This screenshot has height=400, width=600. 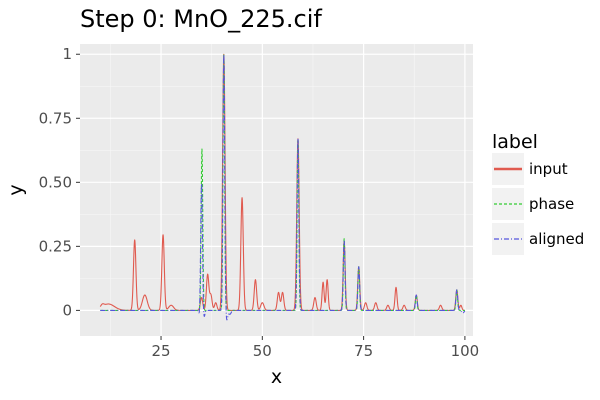 I want to click on x-tick-label: 75, so click(x=363, y=351).